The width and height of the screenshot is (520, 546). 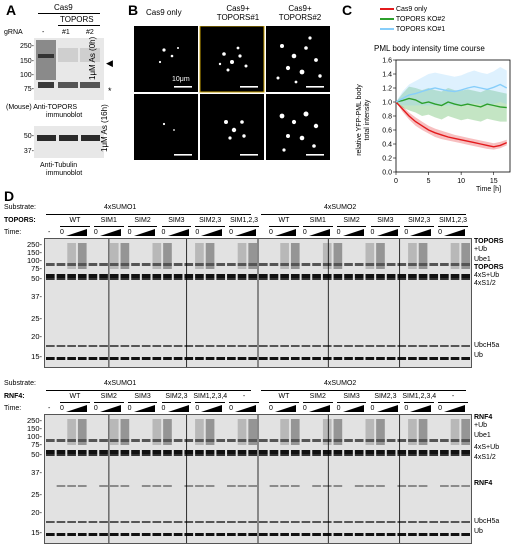 I want to click on topors-bracket, so click(x=79, y=25).